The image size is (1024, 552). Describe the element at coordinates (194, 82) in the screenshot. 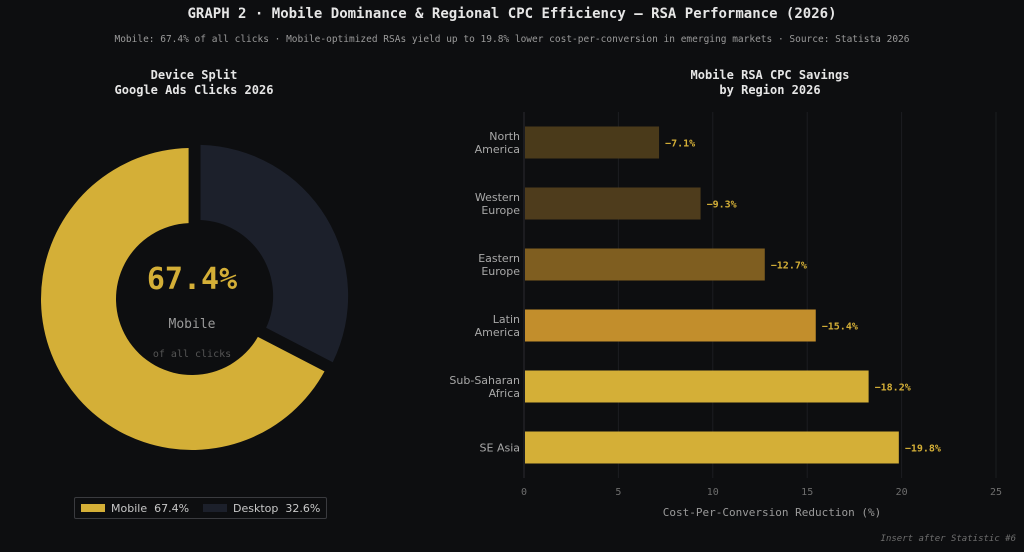

I see `donut-chart-title: Device Split Google Ads Clicks 2026` at that location.